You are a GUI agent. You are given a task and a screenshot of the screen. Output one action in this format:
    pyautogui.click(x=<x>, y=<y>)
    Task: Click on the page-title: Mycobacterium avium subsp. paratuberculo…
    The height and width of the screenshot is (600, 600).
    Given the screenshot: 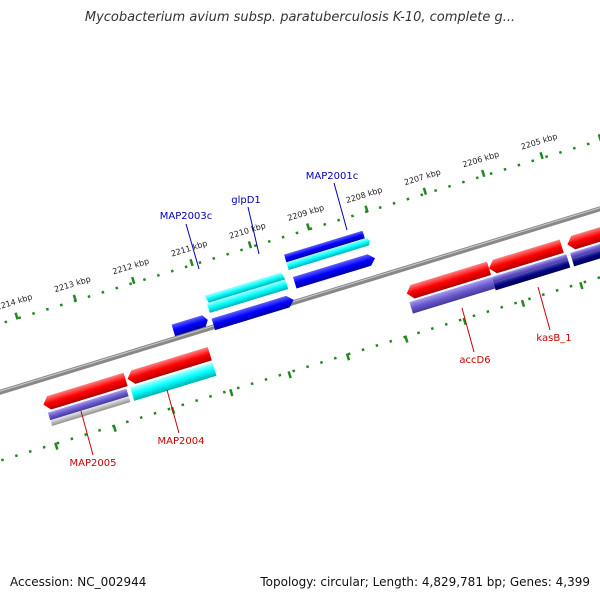 What is the action you would take?
    pyautogui.click(x=300, y=17)
    